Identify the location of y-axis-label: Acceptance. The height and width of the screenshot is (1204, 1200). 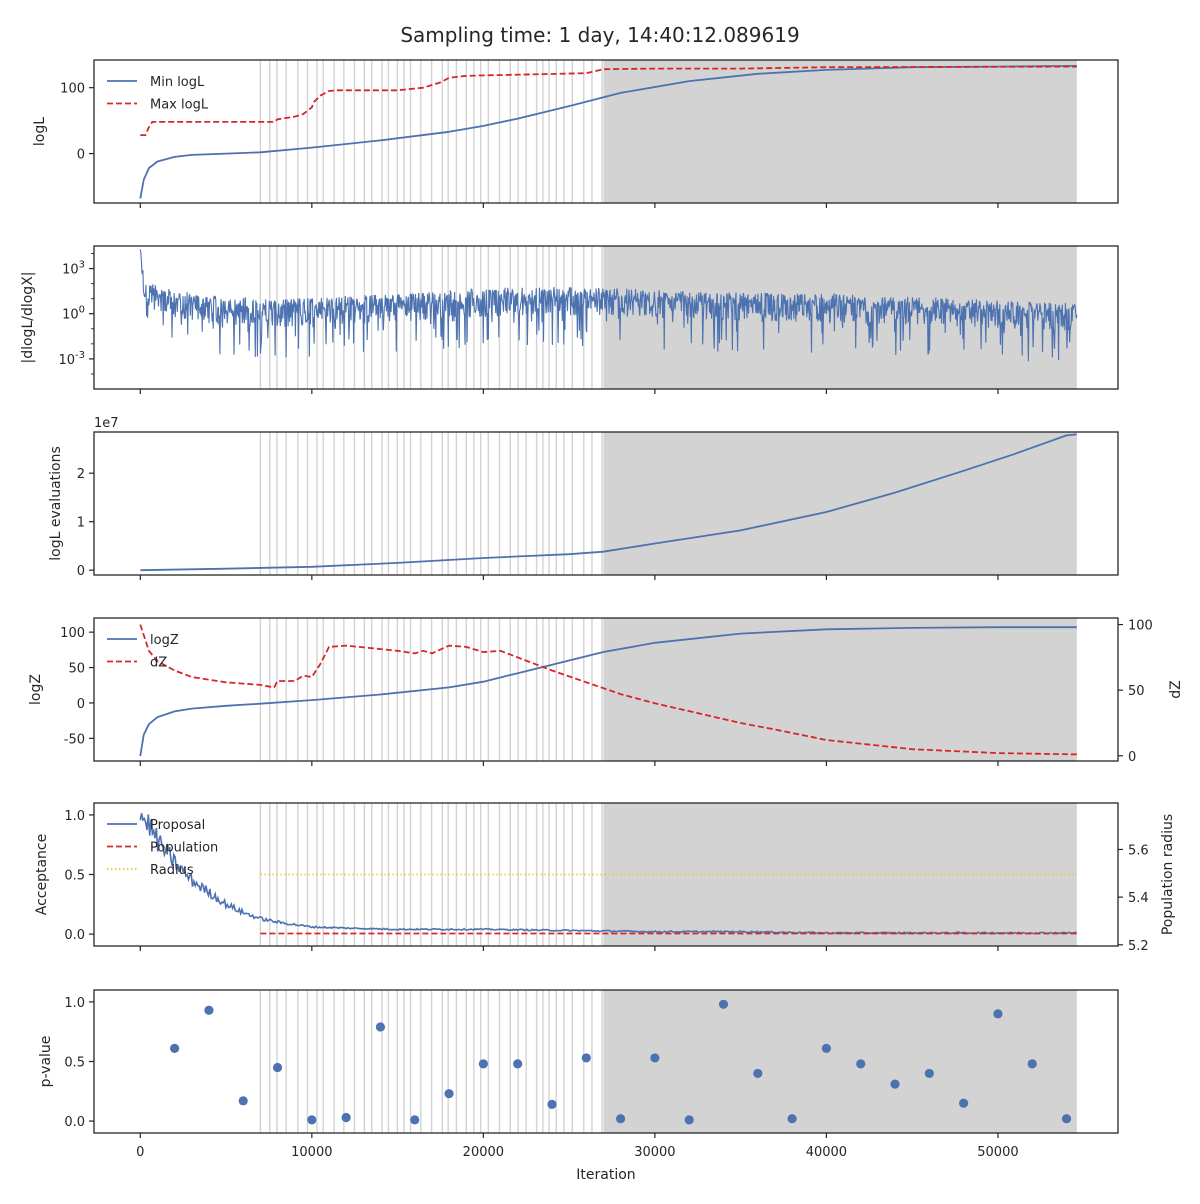
(42, 874).